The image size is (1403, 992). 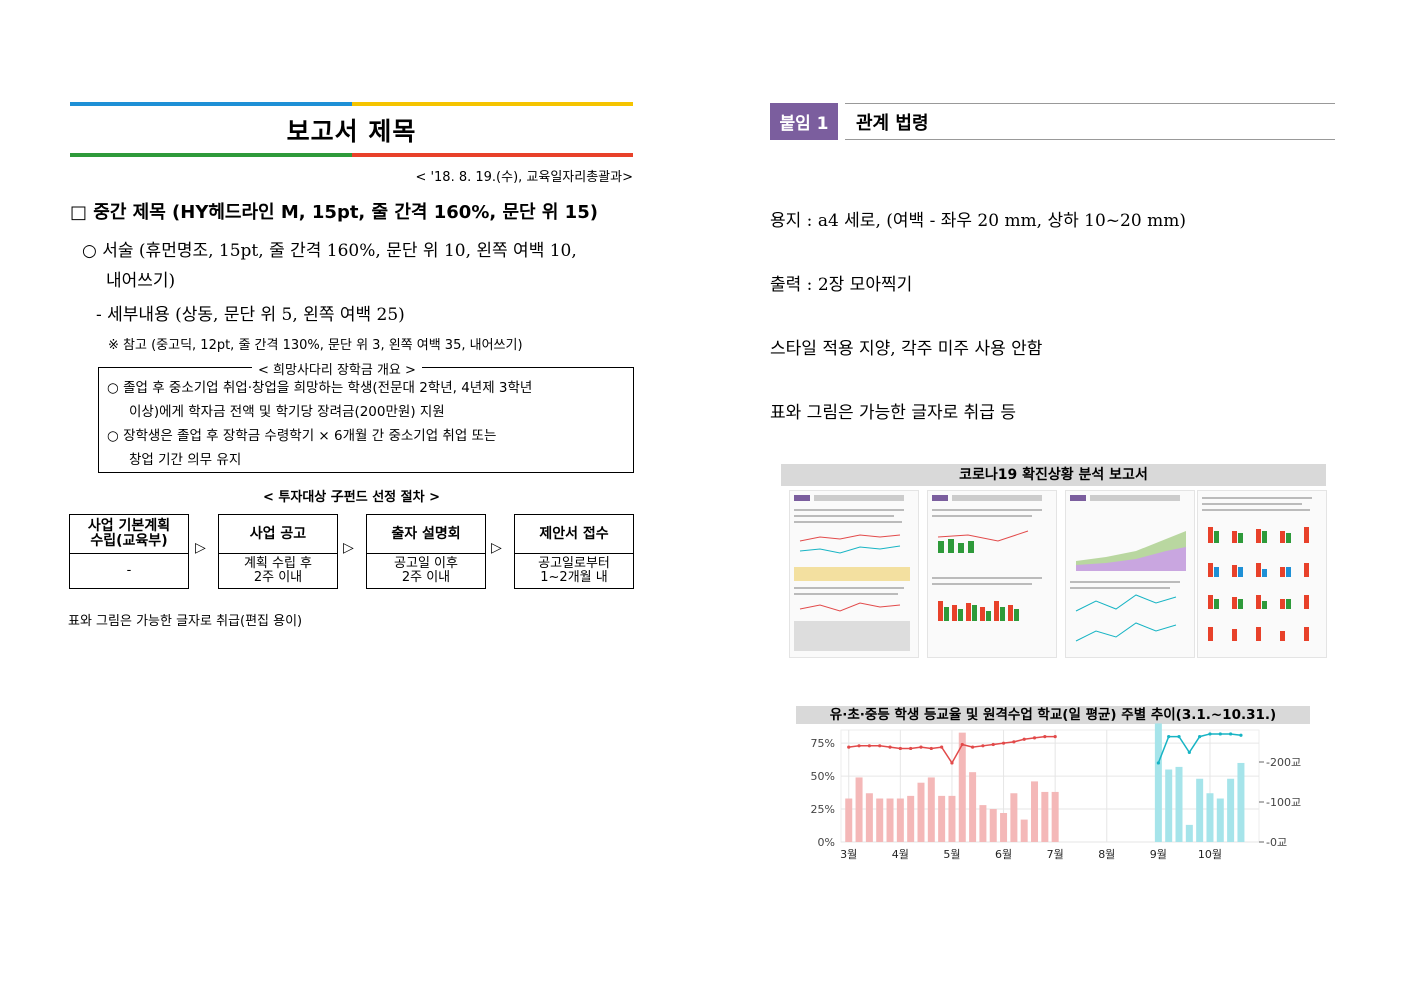 I want to click on step-1-body: -, so click(x=129, y=570).